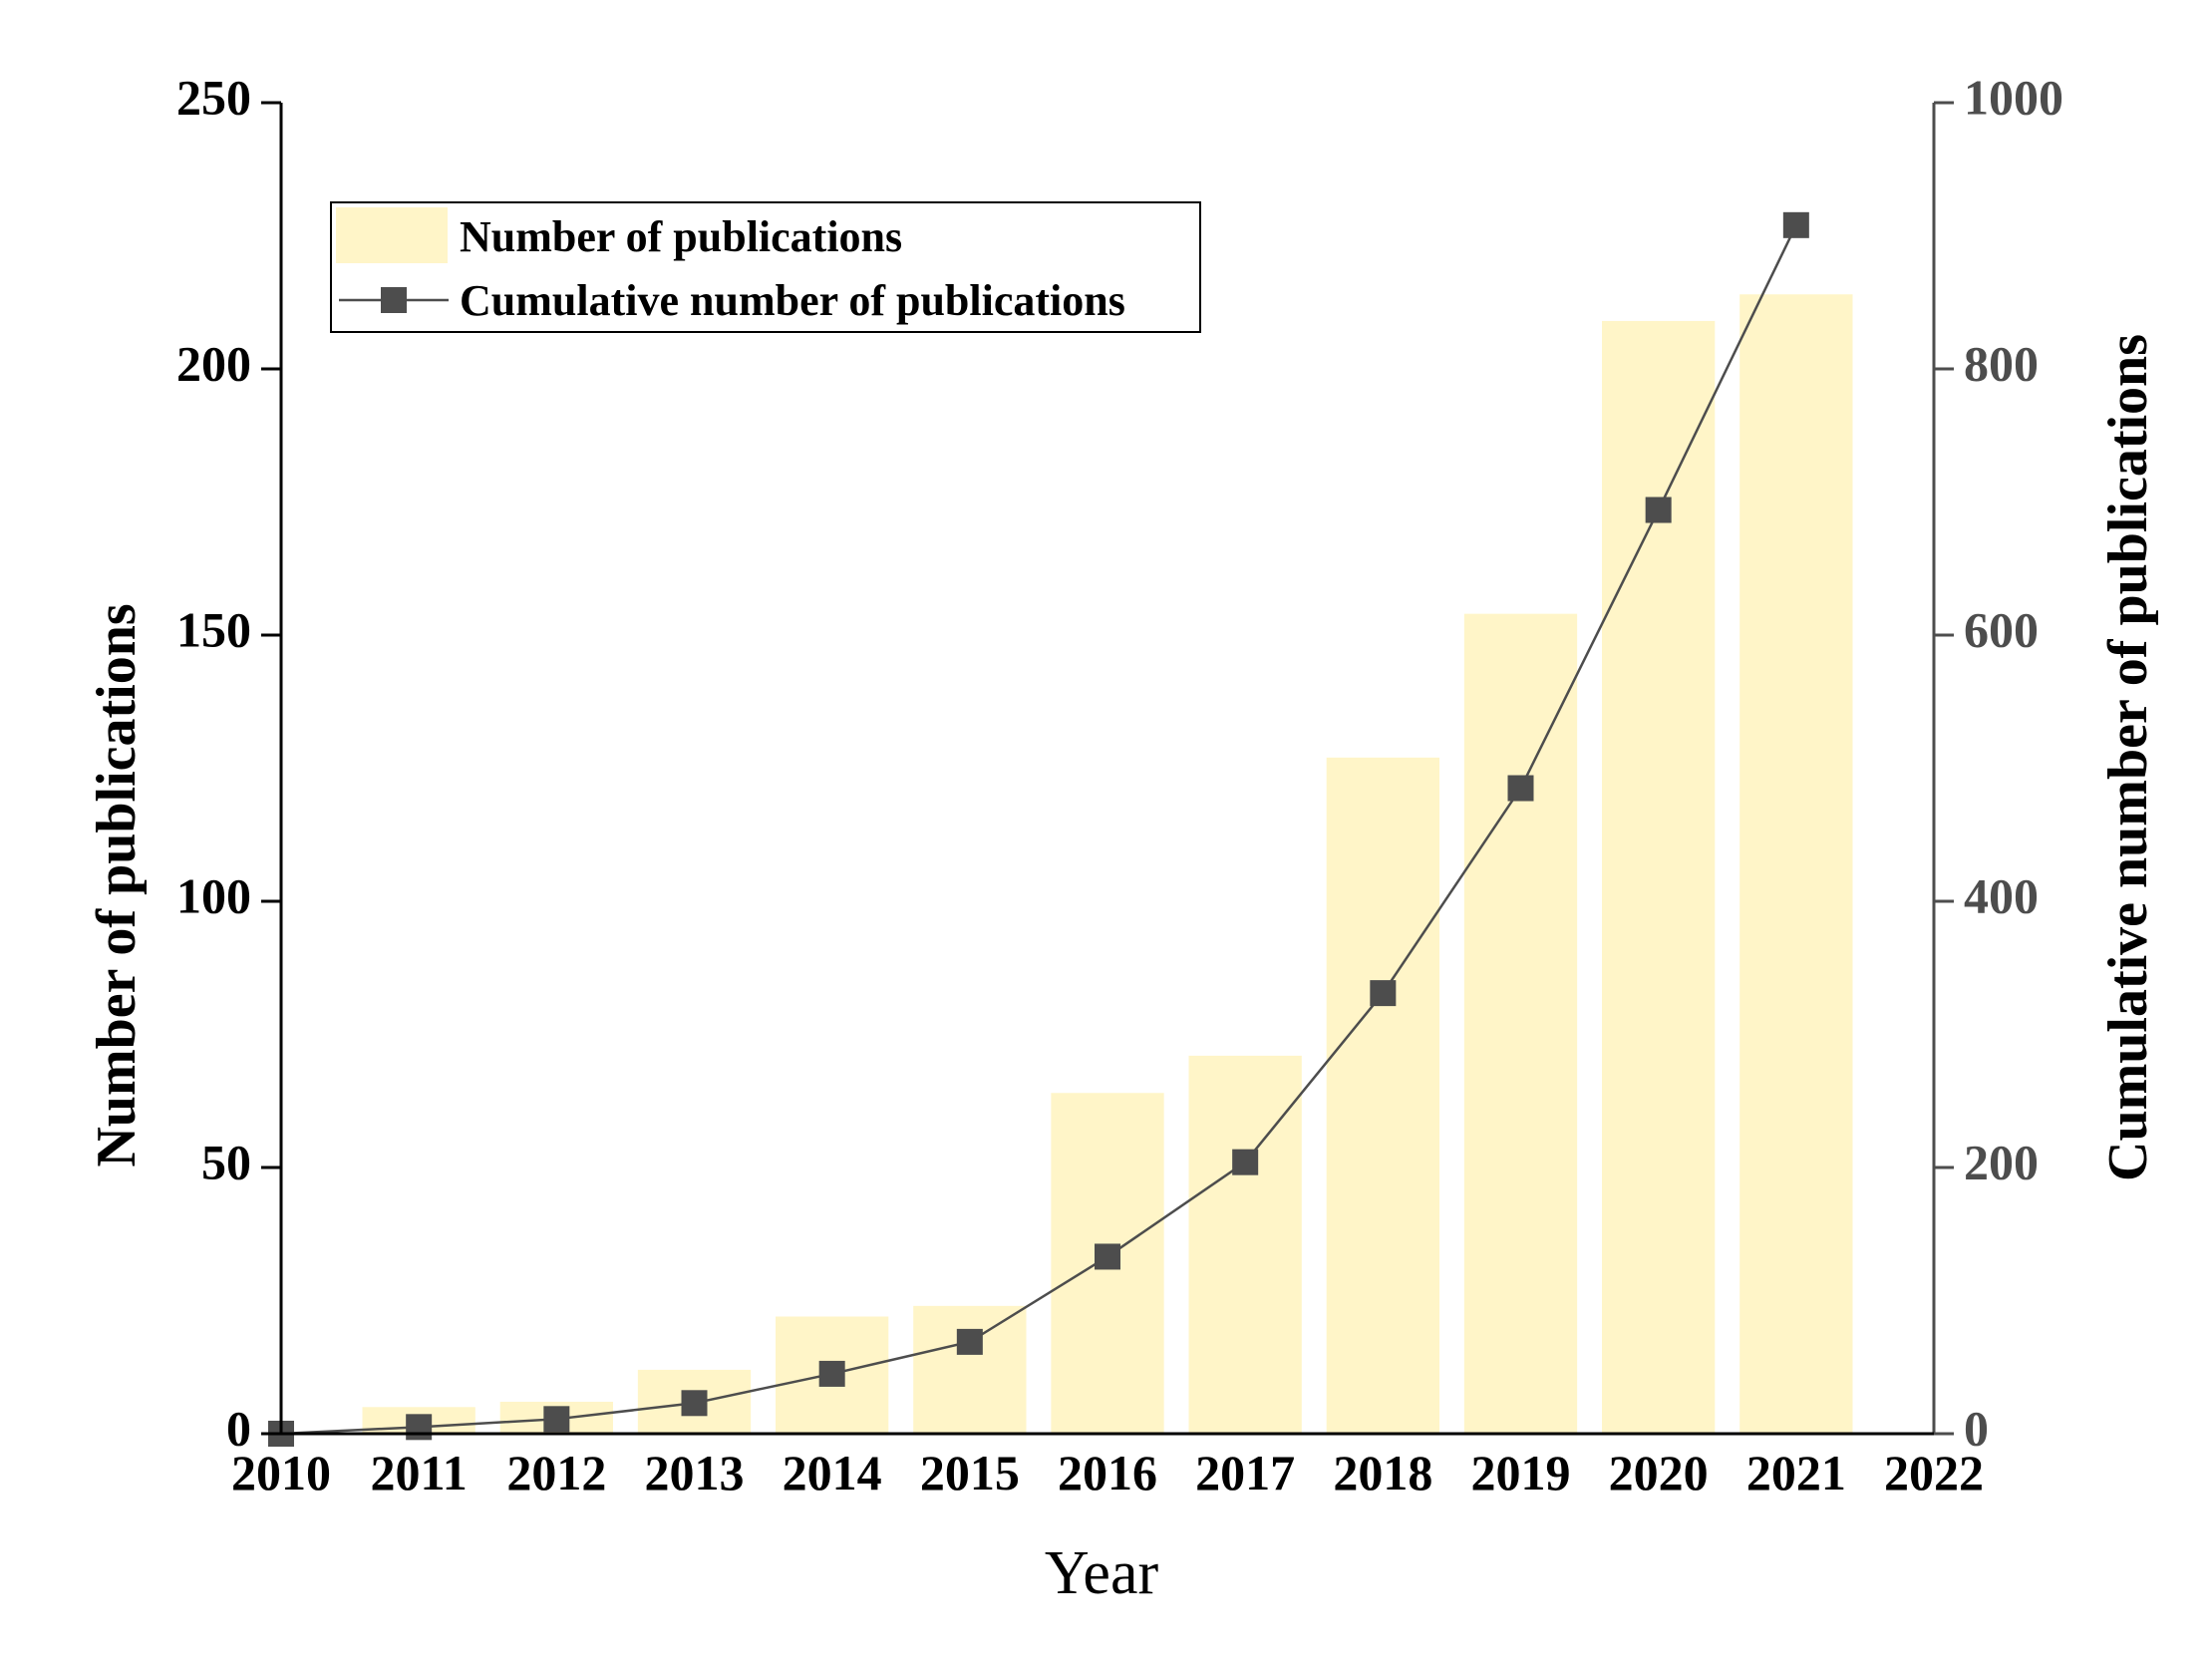 Image resolution: width=2212 pixels, height=1664 pixels. What do you see at coordinates (681, 236) in the screenshot?
I see `legend-label-bars: Number of publications` at bounding box center [681, 236].